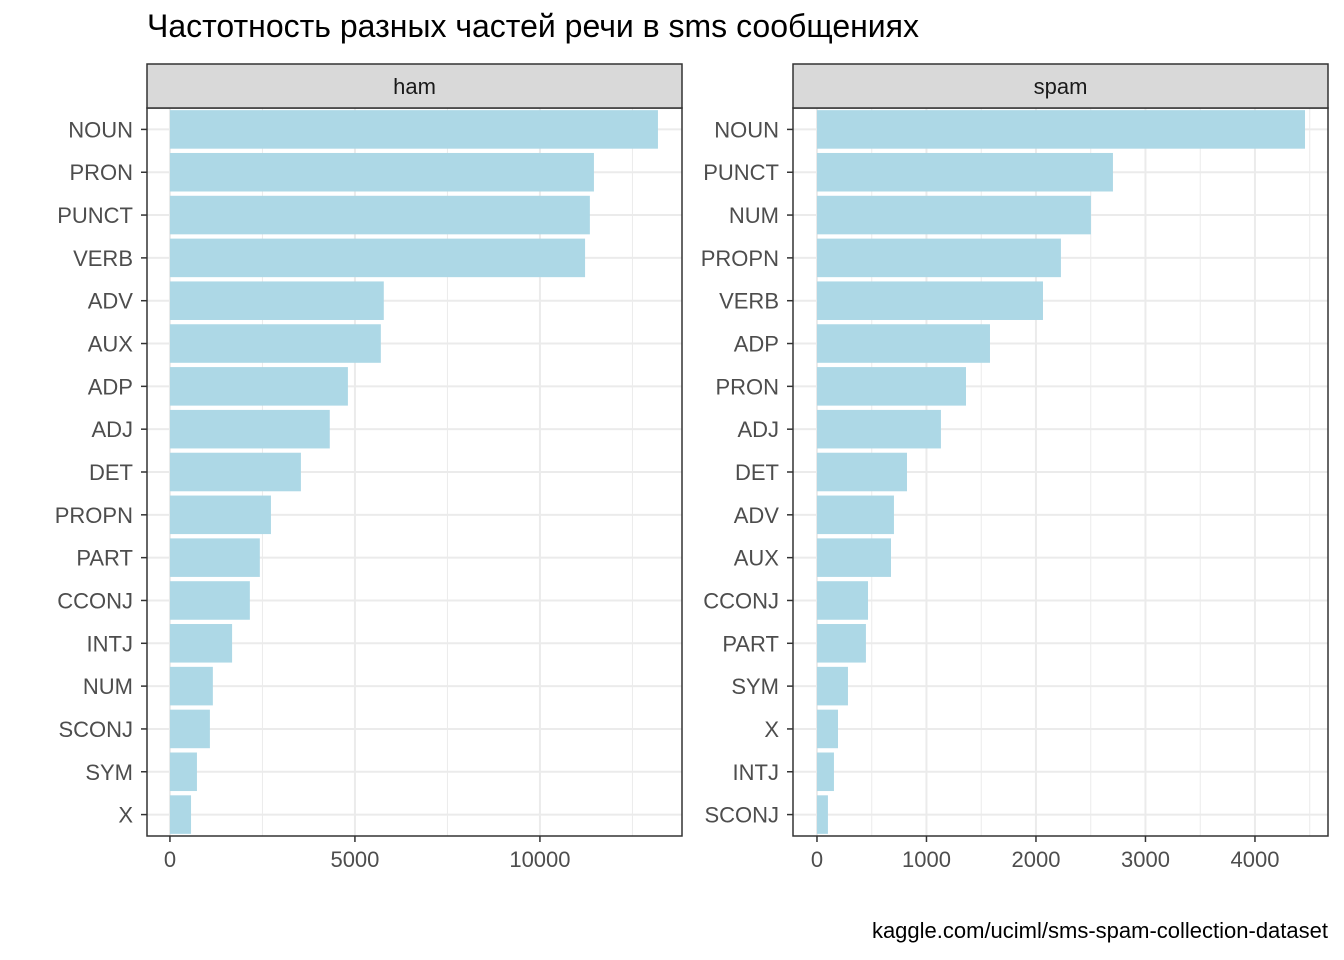 This screenshot has height=960, width=1344. I want to click on bar-spam-propn, so click(938, 258).